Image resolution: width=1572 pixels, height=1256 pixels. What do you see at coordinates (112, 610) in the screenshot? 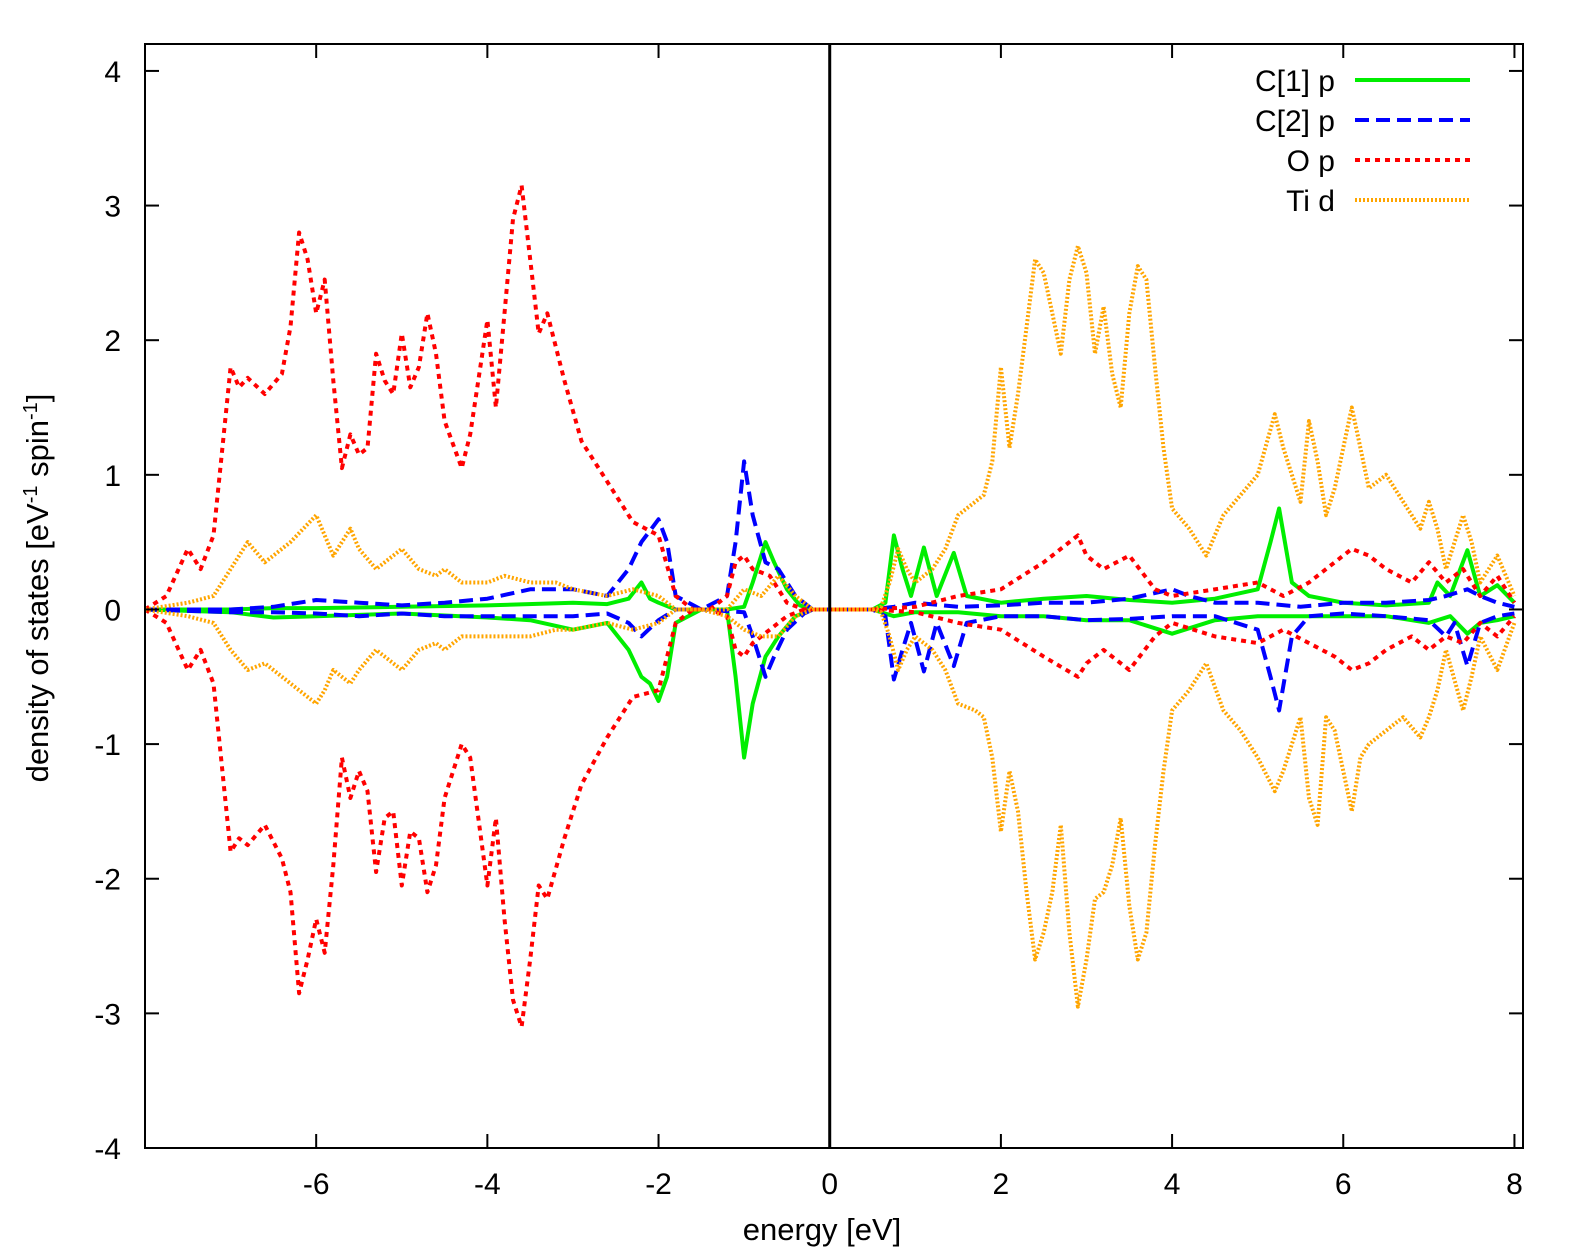
I see `y-tick-label: 0` at bounding box center [112, 610].